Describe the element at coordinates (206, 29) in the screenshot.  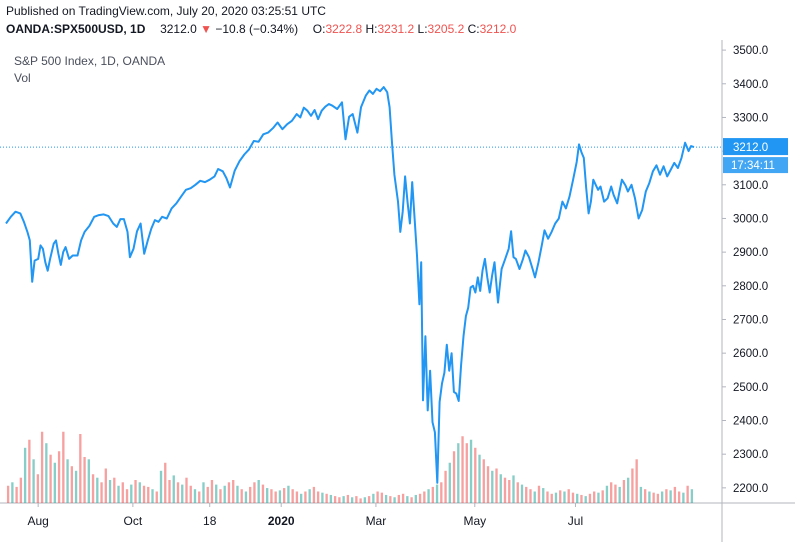
I see `down-arrow-icon: ▼` at that location.